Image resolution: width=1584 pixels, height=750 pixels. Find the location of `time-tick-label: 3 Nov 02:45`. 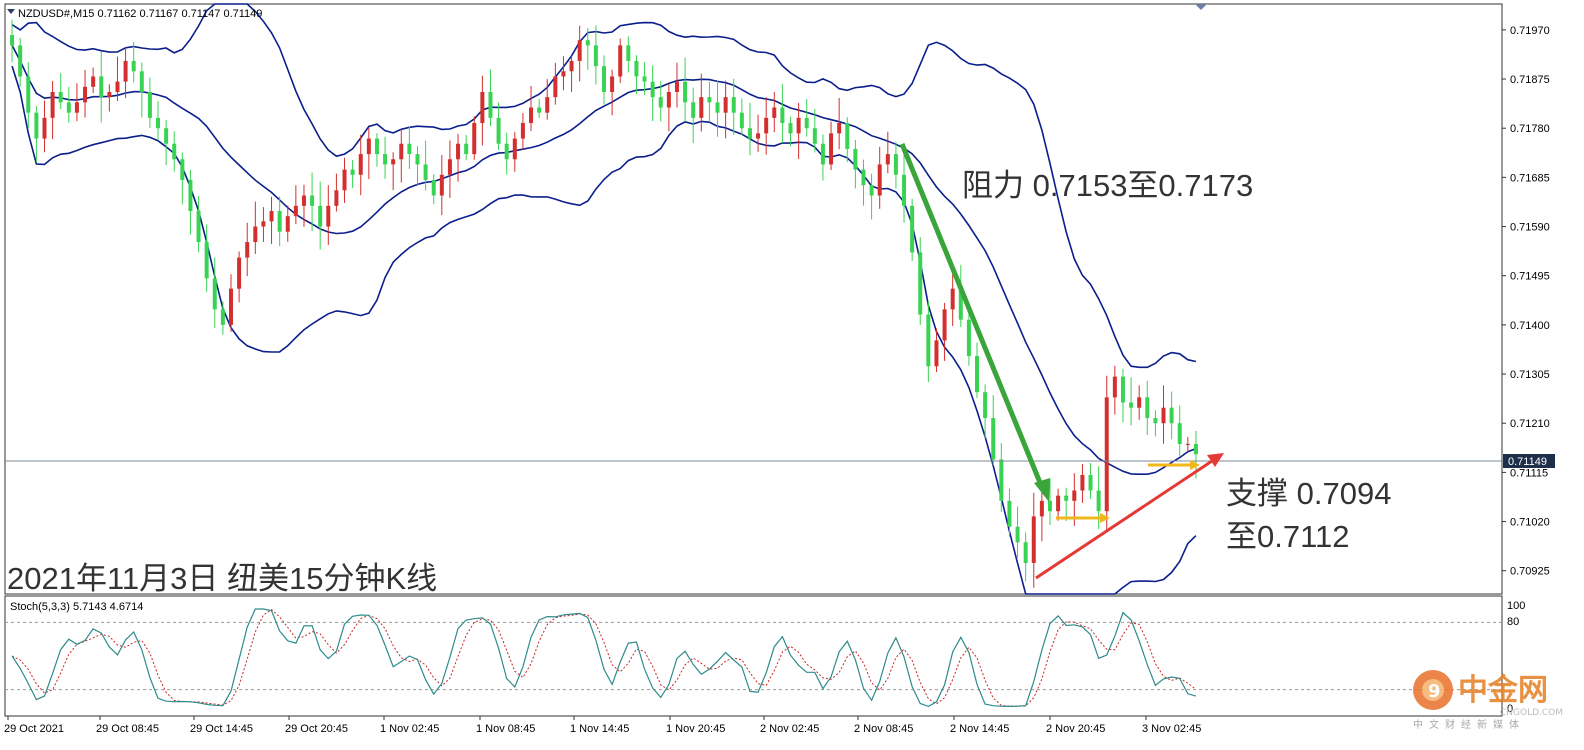

time-tick-label: 3 Nov 02:45 is located at coordinates (1171, 729).